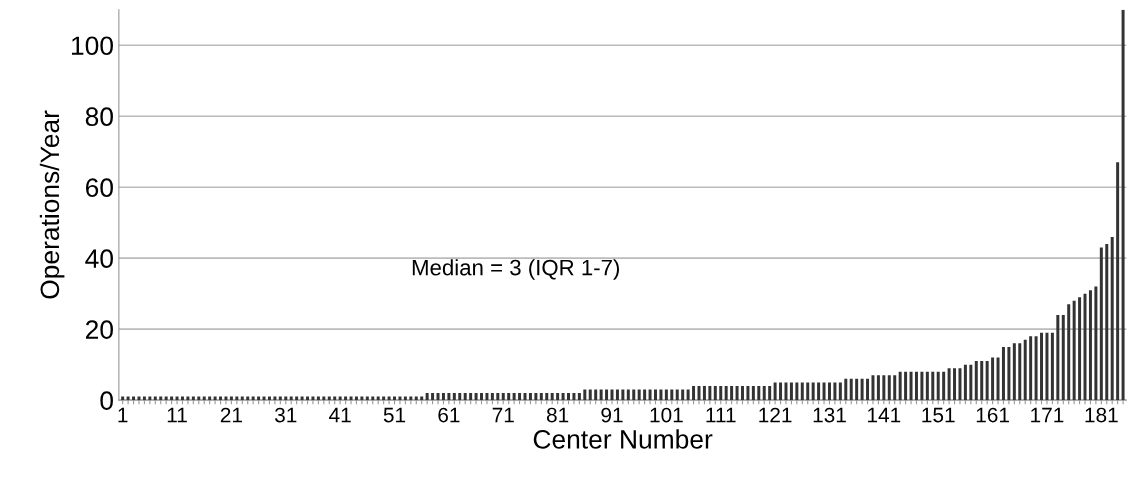 The width and height of the screenshot is (1132, 488). I want to click on x-tick-label: 71, so click(503, 415).